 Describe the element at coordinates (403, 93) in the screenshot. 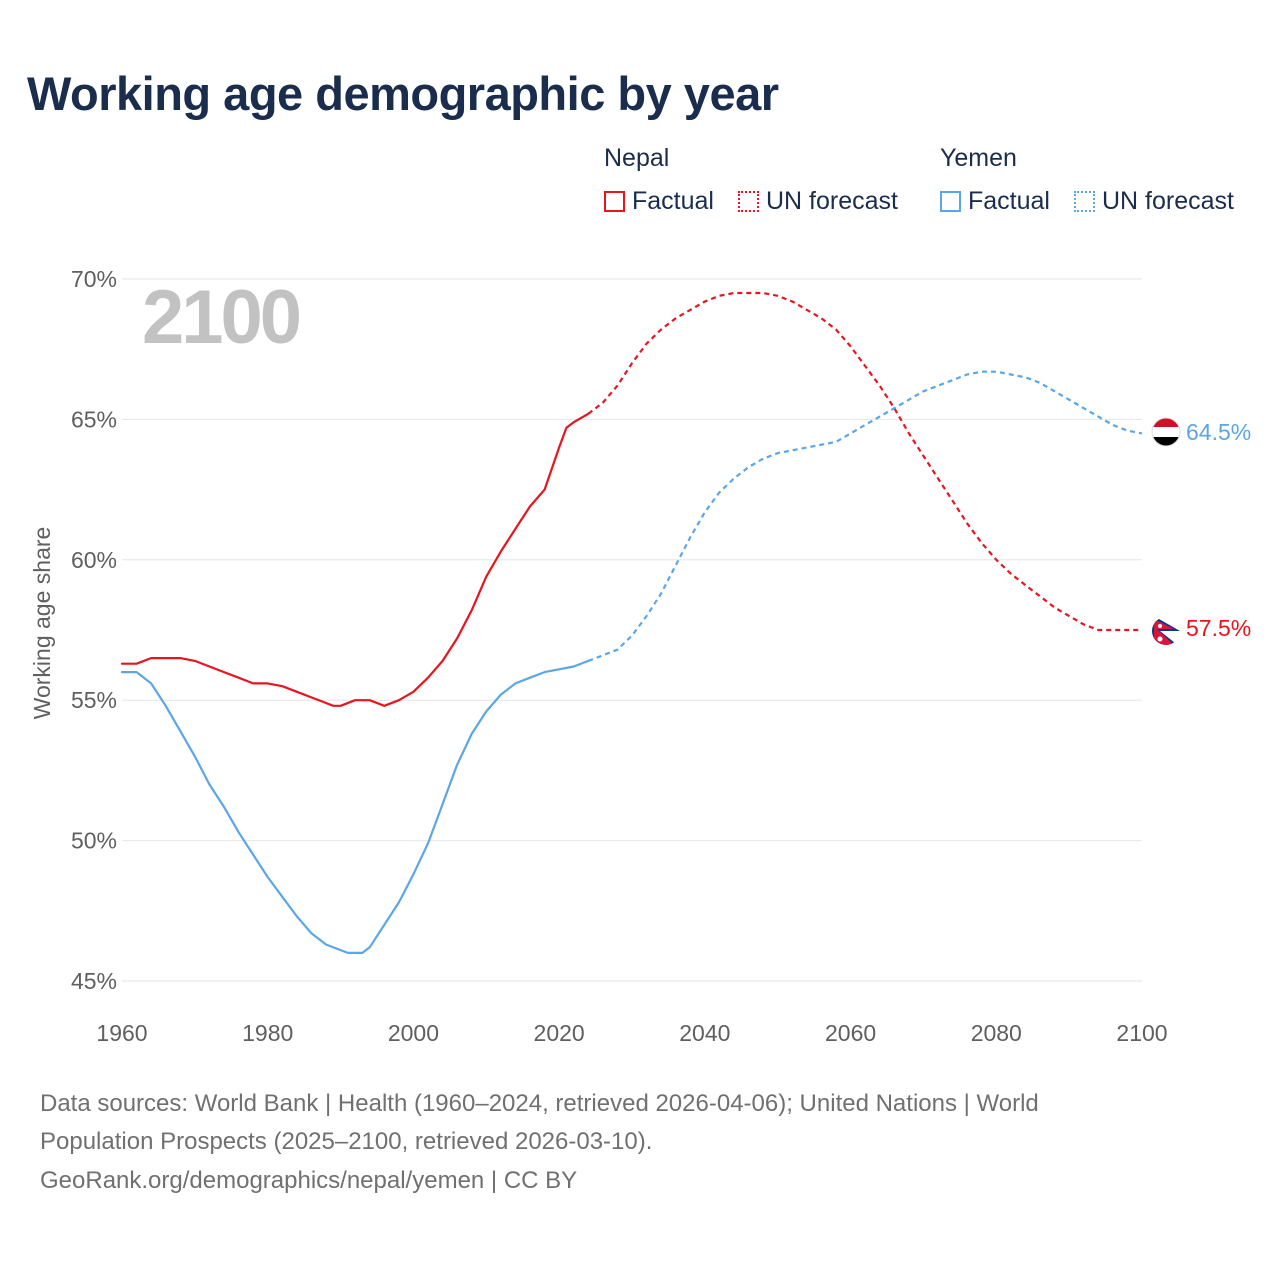

I see `chart-title: Working age demographic by year` at that location.